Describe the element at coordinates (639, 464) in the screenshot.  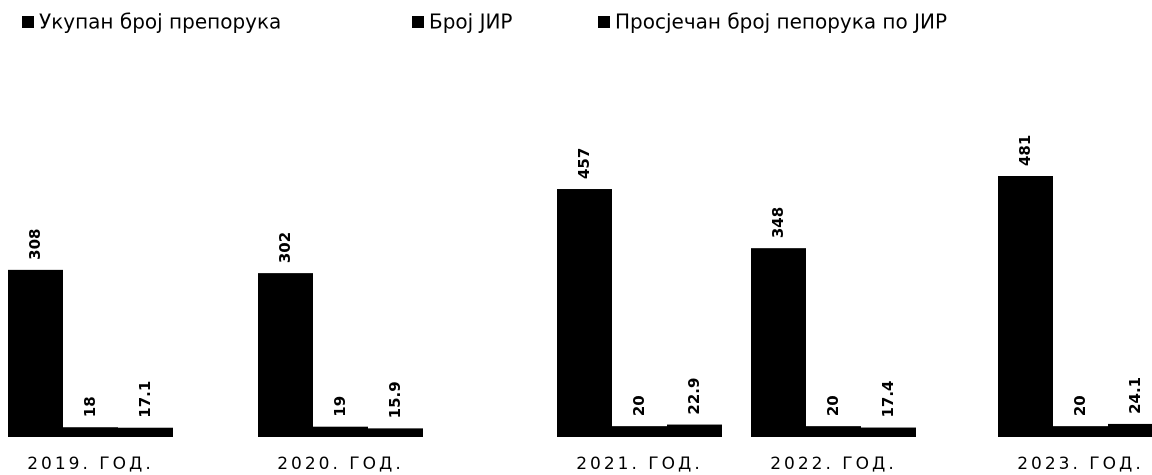
I see `x-tick-label: 2021. ГОД.` at that location.